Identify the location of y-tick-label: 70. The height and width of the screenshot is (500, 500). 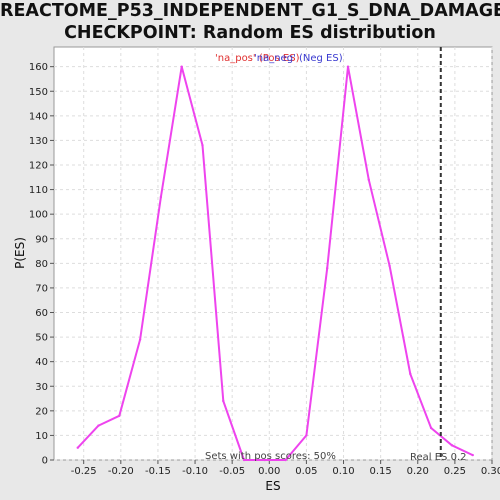
(41, 288).